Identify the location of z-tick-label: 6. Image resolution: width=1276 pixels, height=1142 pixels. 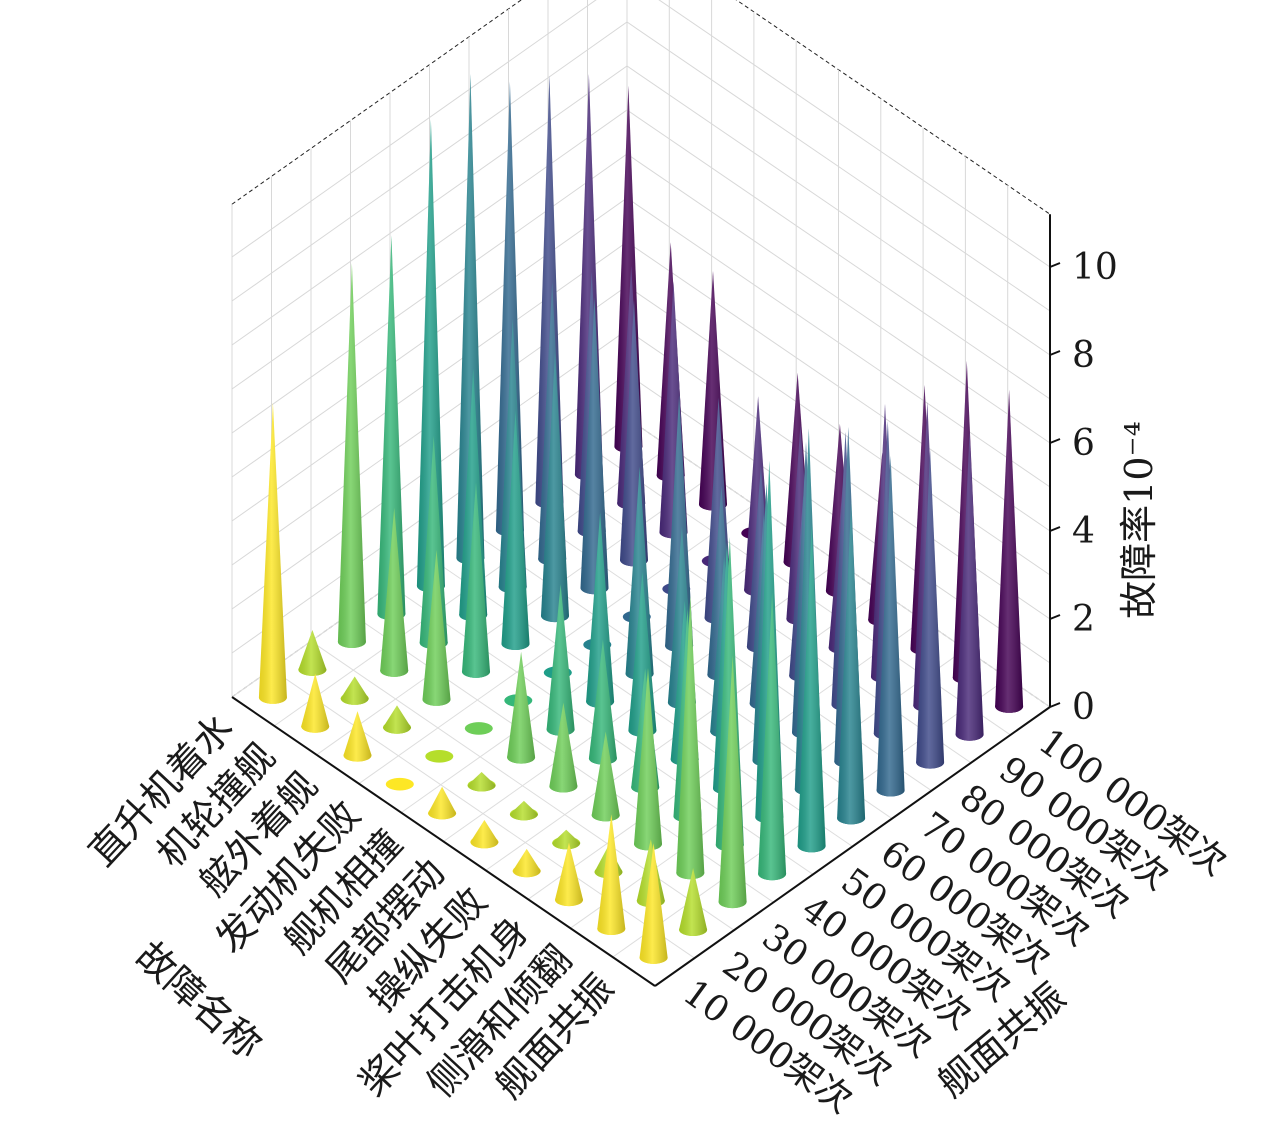
(1083, 443).